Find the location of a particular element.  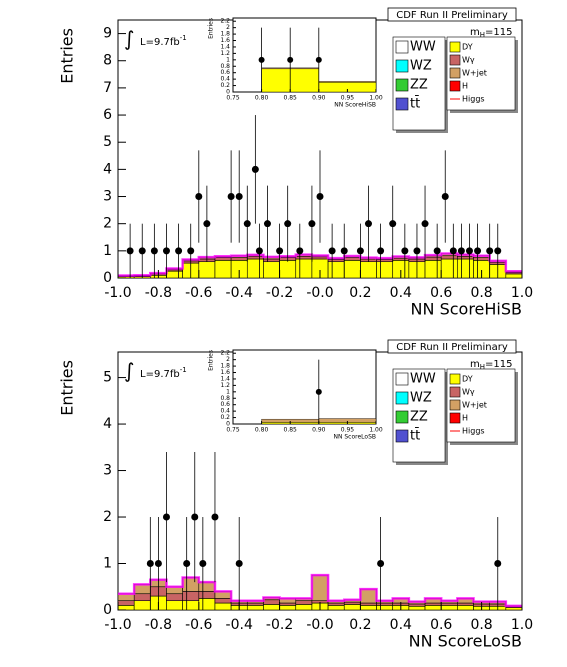

legend-label: Wγ is located at coordinates (468, 60).